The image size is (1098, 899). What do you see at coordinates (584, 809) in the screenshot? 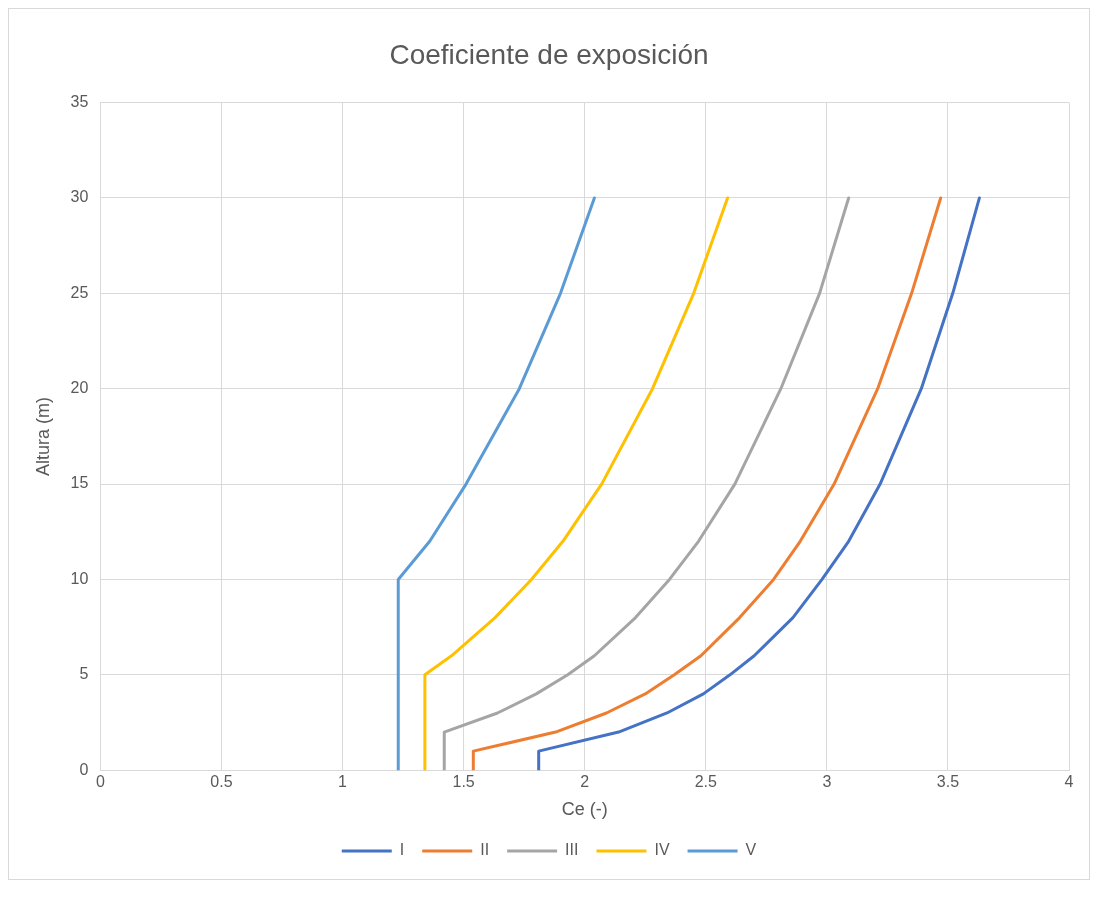
I see `x-axis-title: Ce (-)` at bounding box center [584, 809].